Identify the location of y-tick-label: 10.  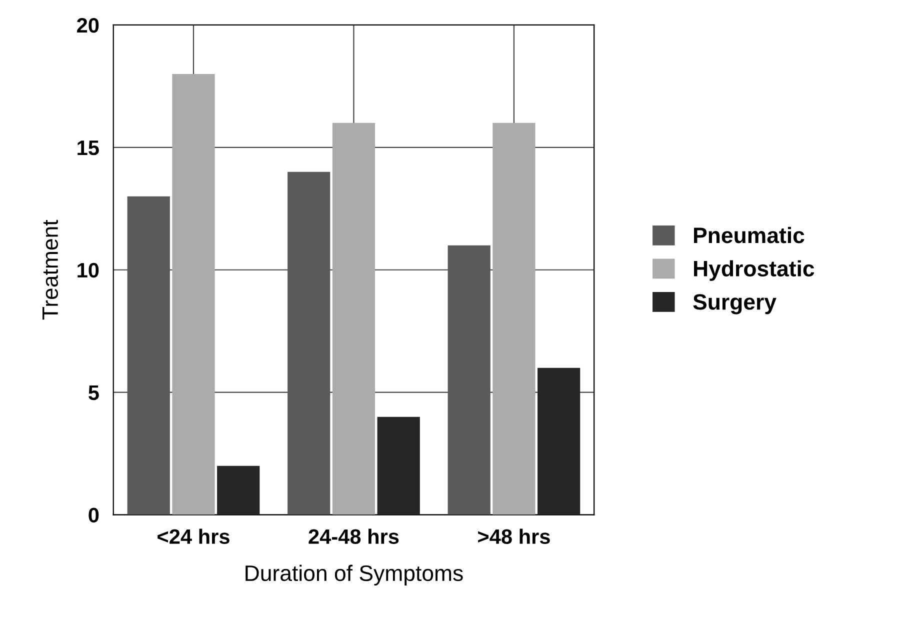
(88, 270).